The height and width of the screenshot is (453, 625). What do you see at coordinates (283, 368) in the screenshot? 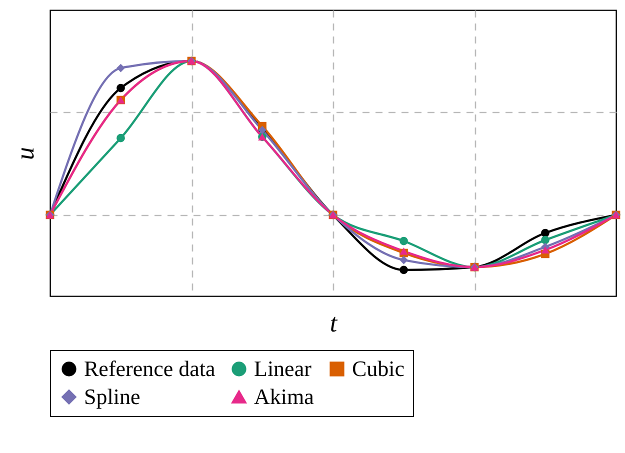
I see `legend-label: Linear` at bounding box center [283, 368].